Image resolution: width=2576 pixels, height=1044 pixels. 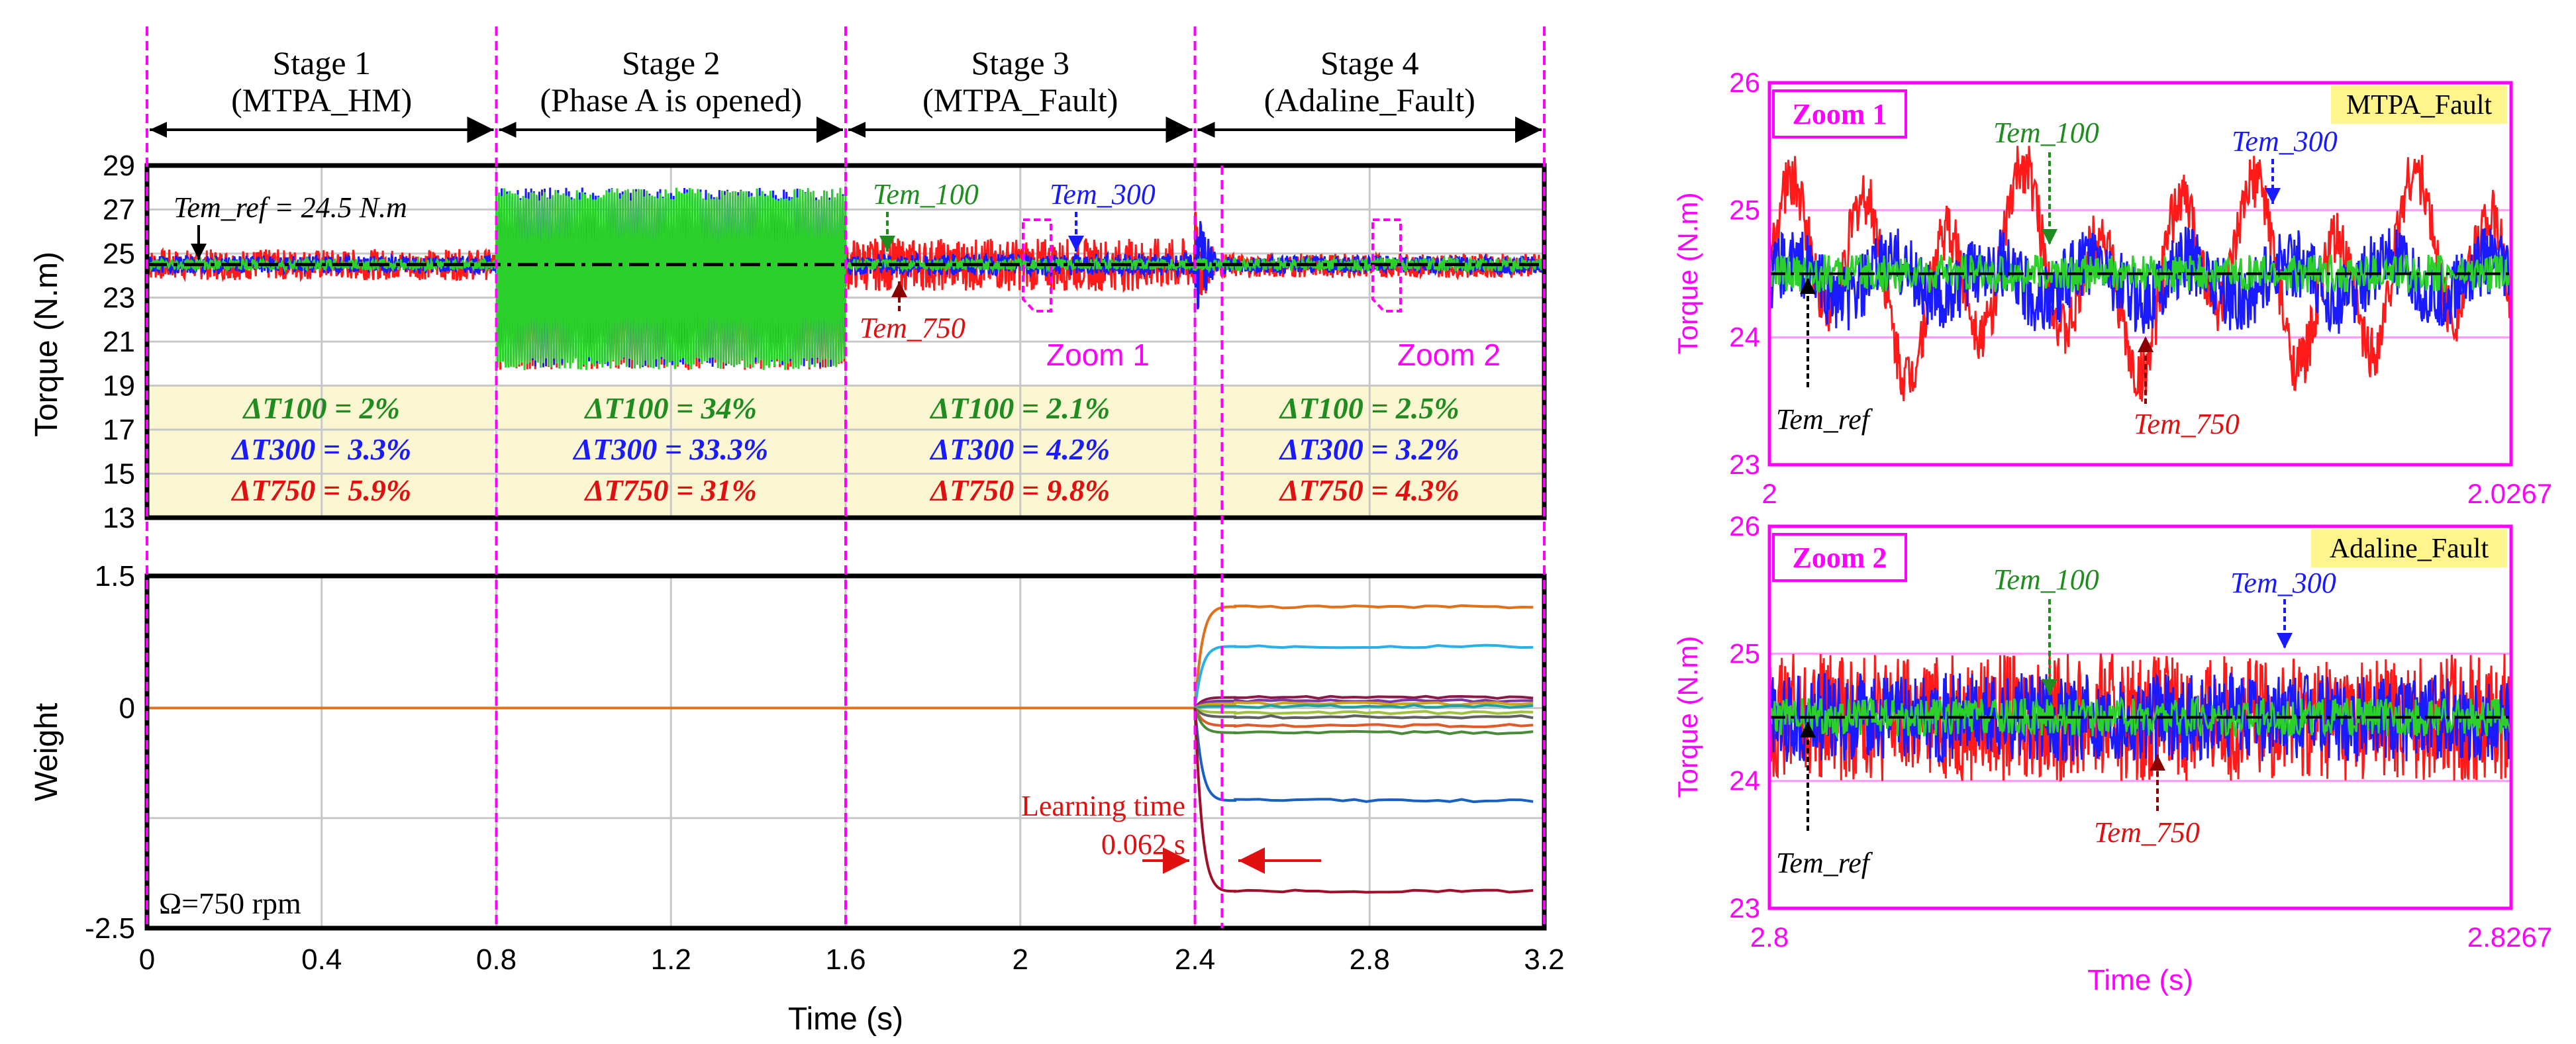 What do you see at coordinates (1037, 265) in the screenshot?
I see `zoom1-marker` at bounding box center [1037, 265].